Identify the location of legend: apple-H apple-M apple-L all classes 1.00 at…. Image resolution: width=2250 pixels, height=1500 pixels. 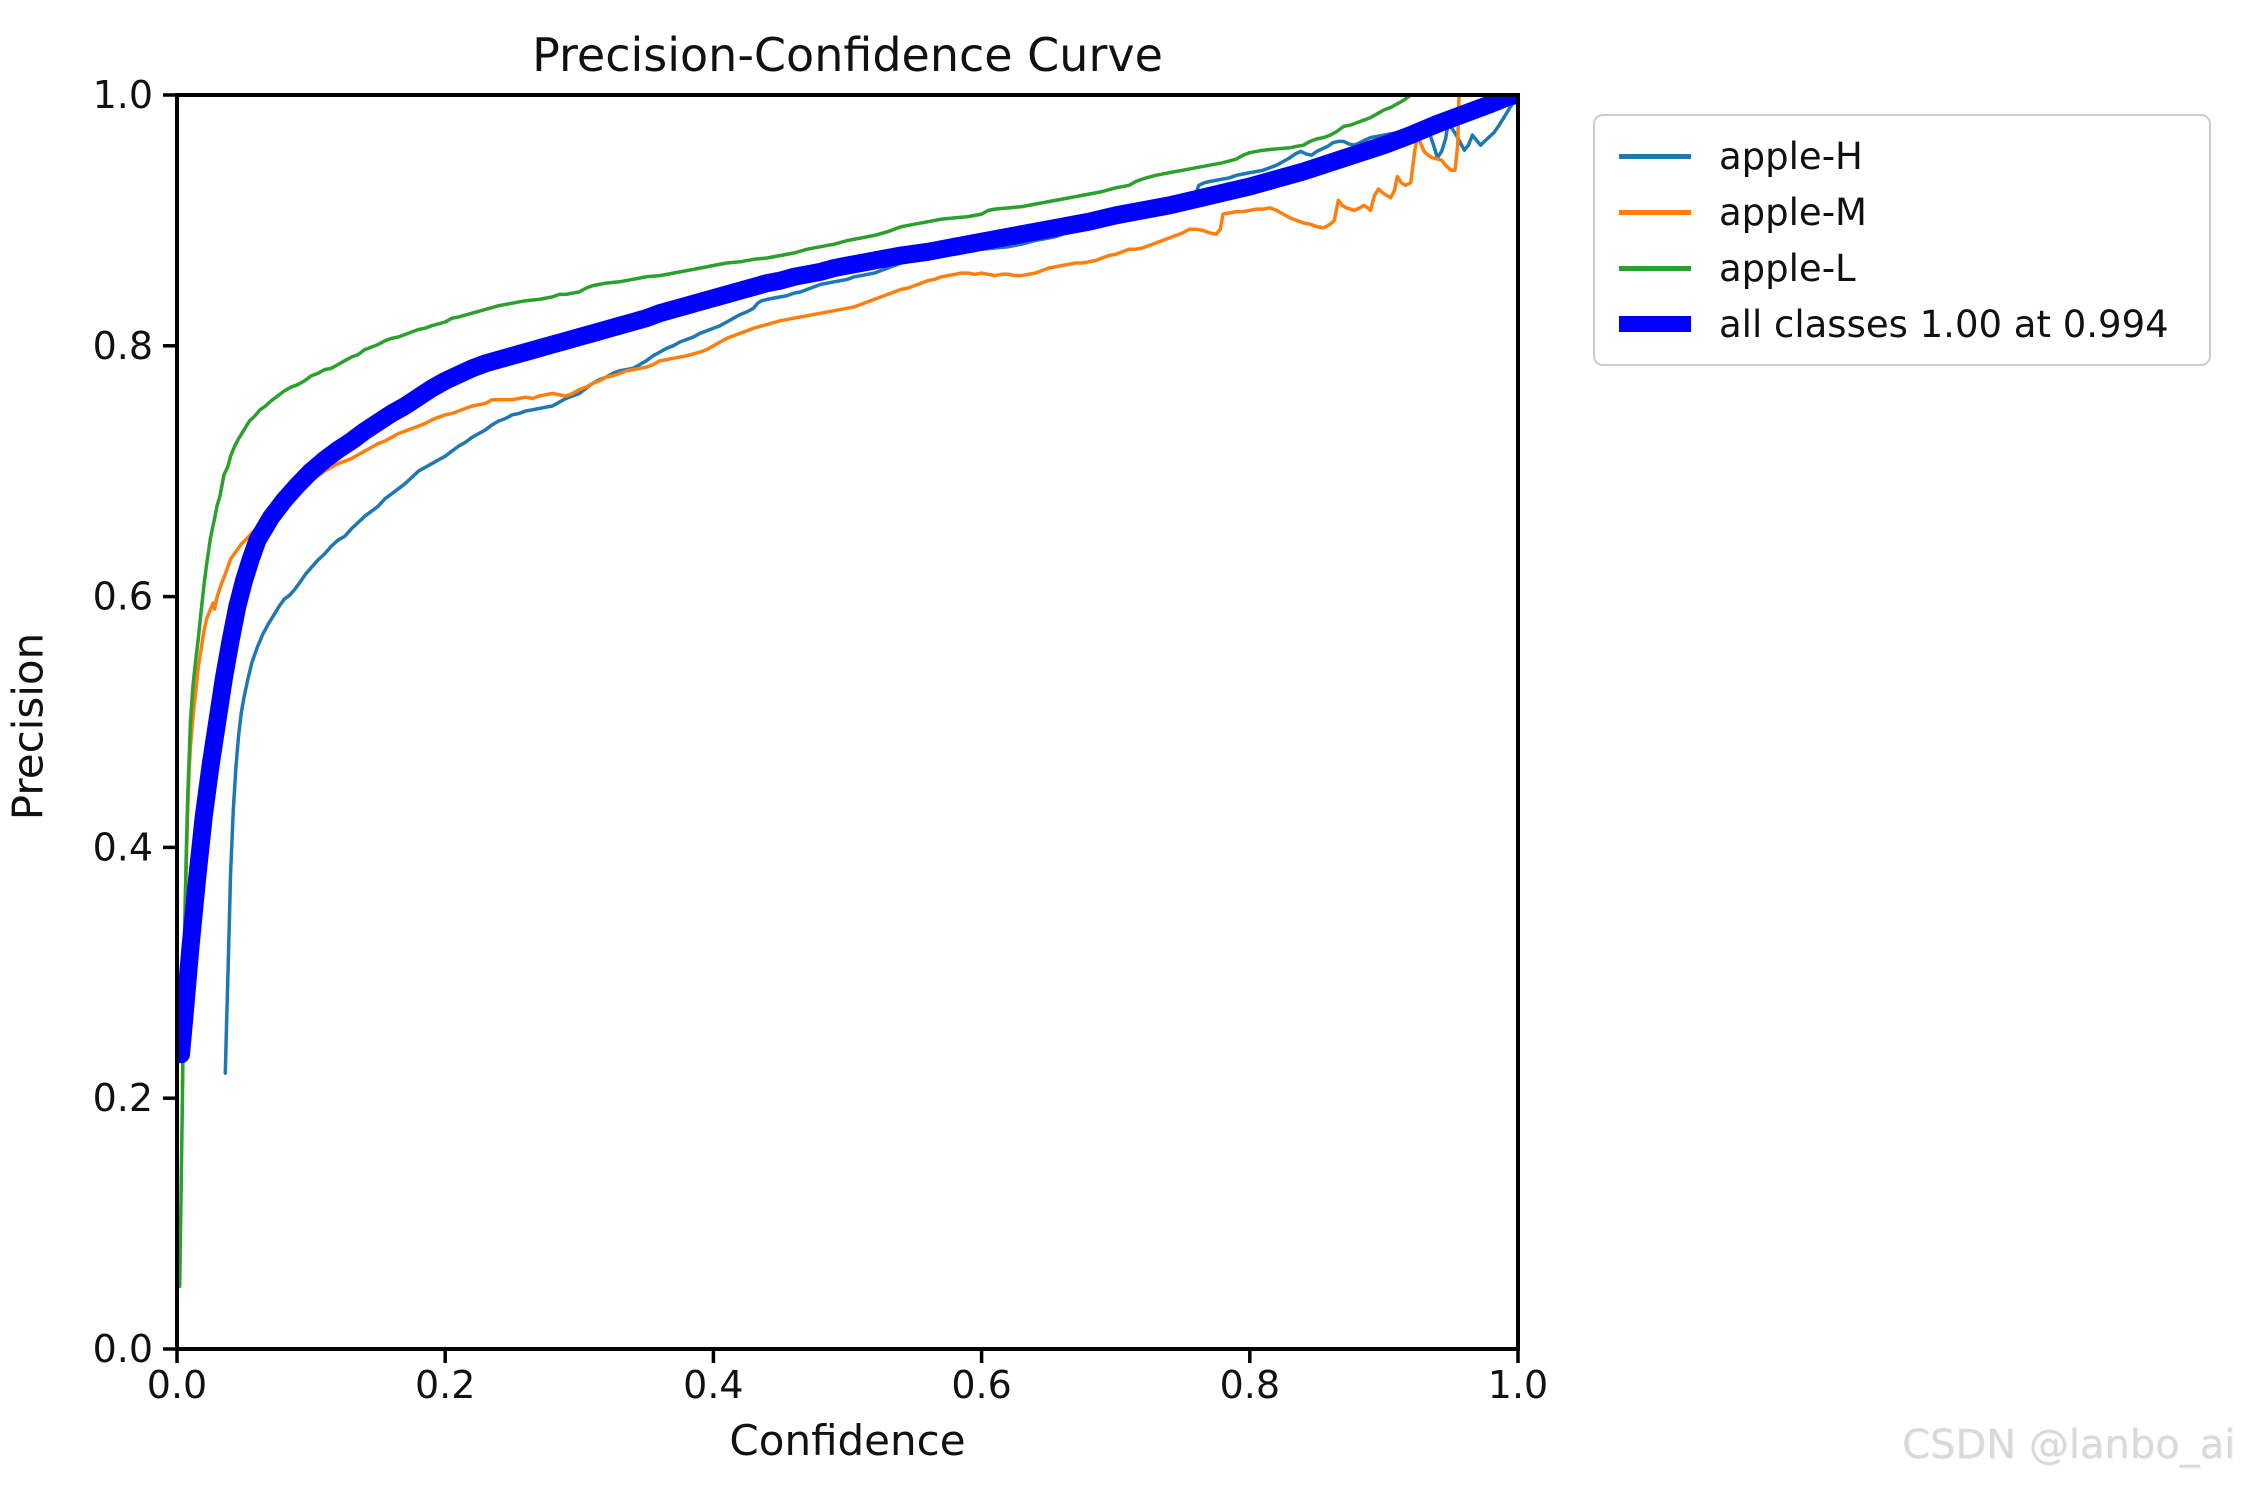
(1902, 240).